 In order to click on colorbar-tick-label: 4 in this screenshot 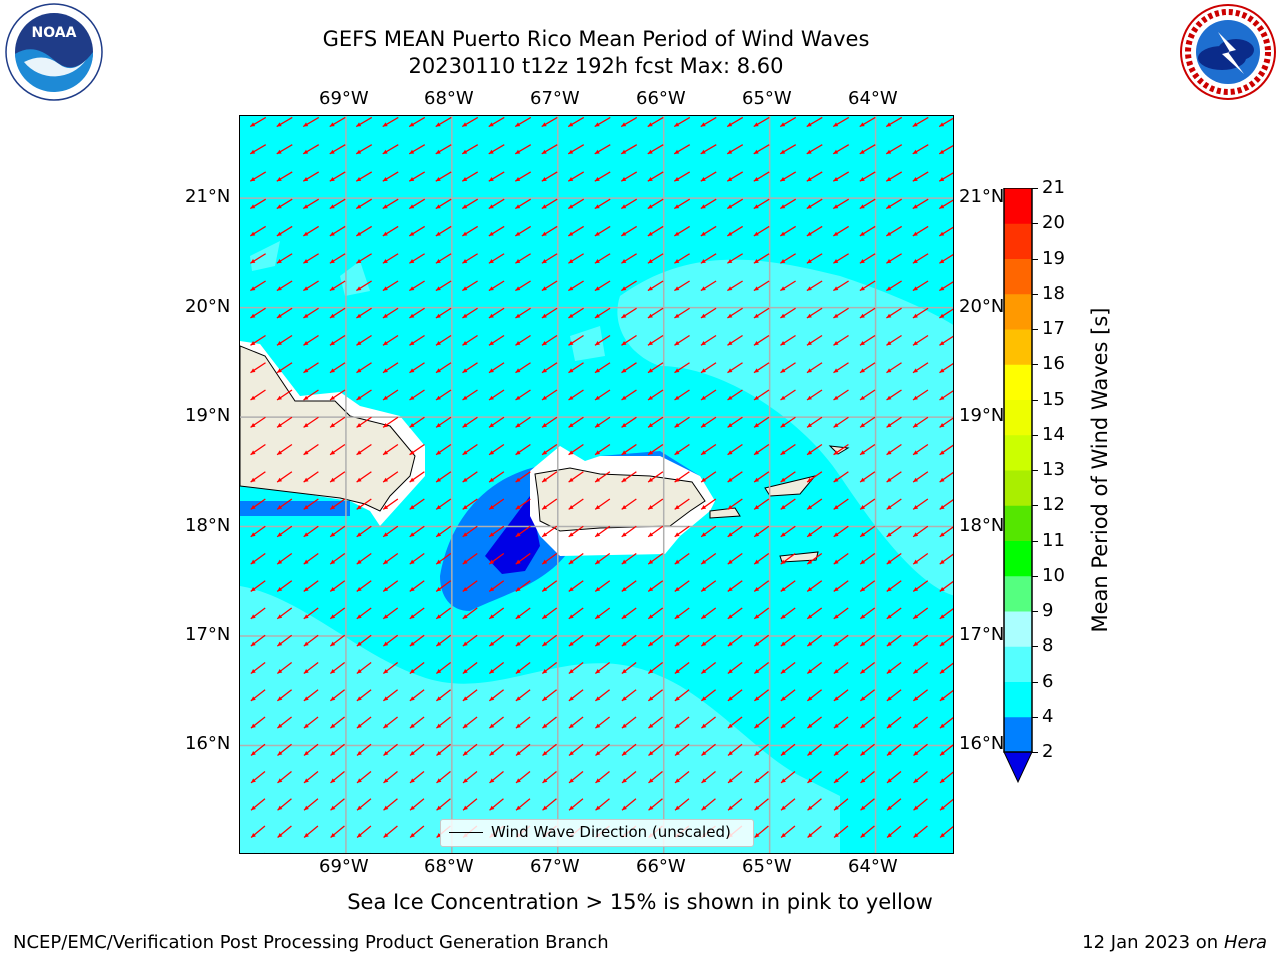, I will do `click(1048, 716)`.